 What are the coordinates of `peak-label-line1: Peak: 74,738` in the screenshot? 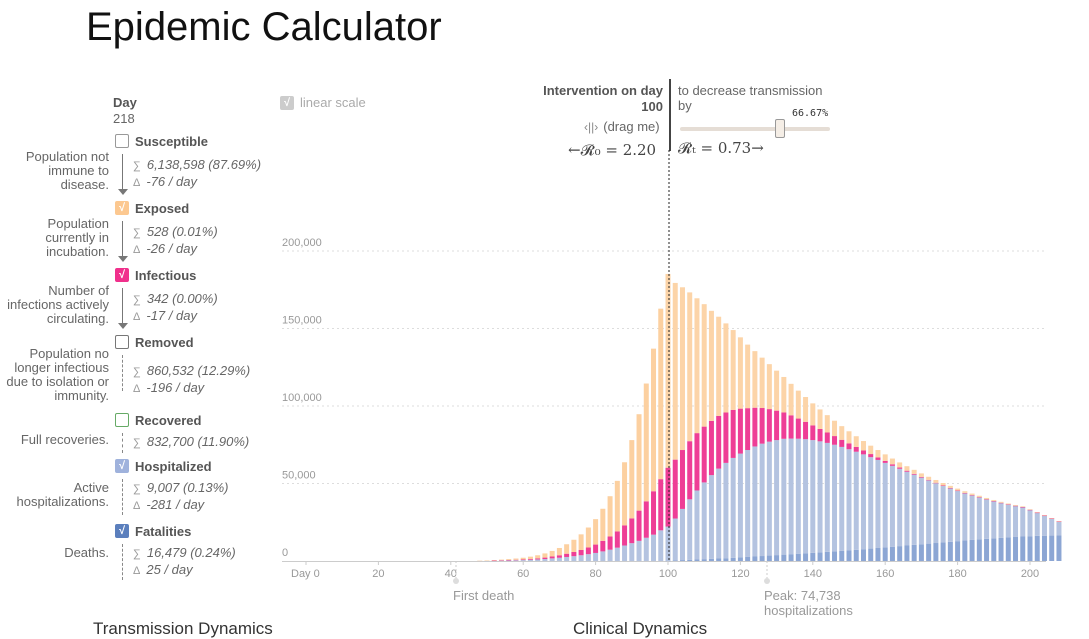 It's located at (802, 595).